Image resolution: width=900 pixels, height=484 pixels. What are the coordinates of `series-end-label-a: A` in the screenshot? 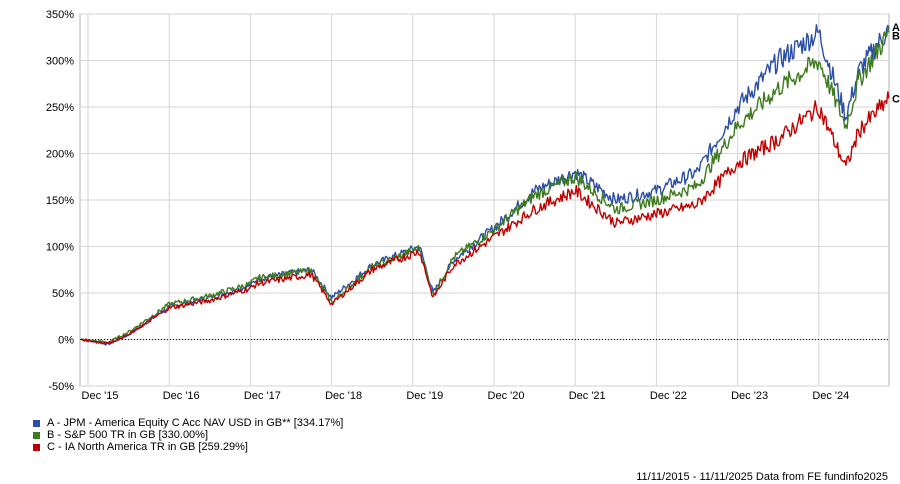 It's located at (896, 28).